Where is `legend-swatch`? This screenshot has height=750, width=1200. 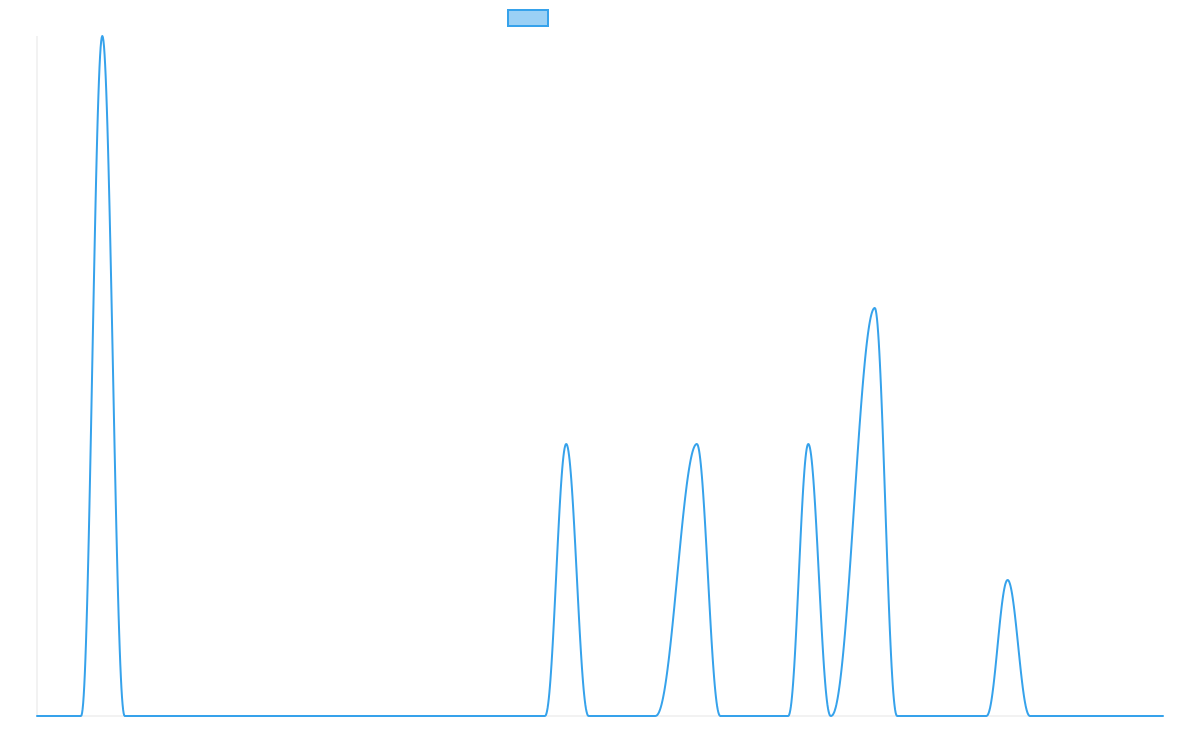 legend-swatch is located at coordinates (528, 18).